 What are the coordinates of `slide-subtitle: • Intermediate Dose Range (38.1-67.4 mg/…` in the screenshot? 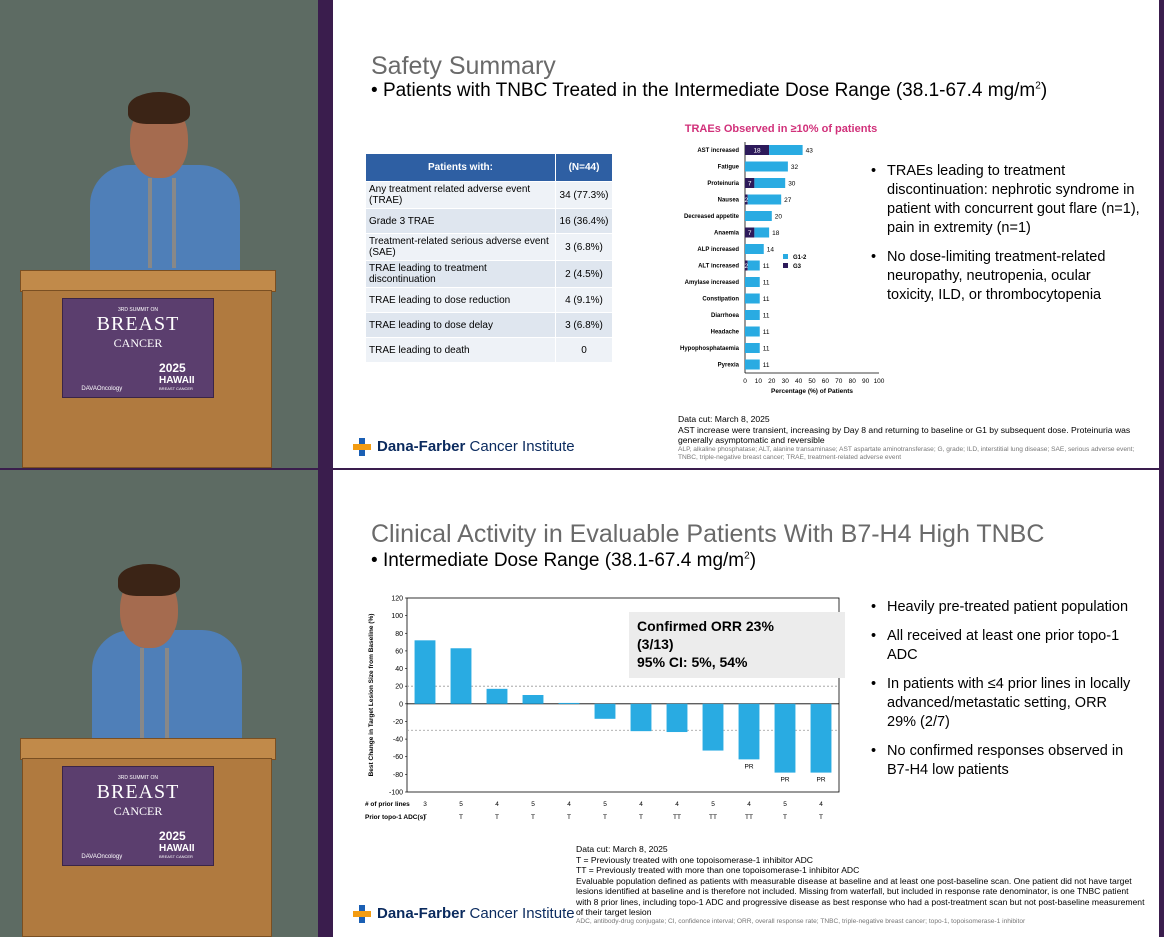 It's located at (564, 560).